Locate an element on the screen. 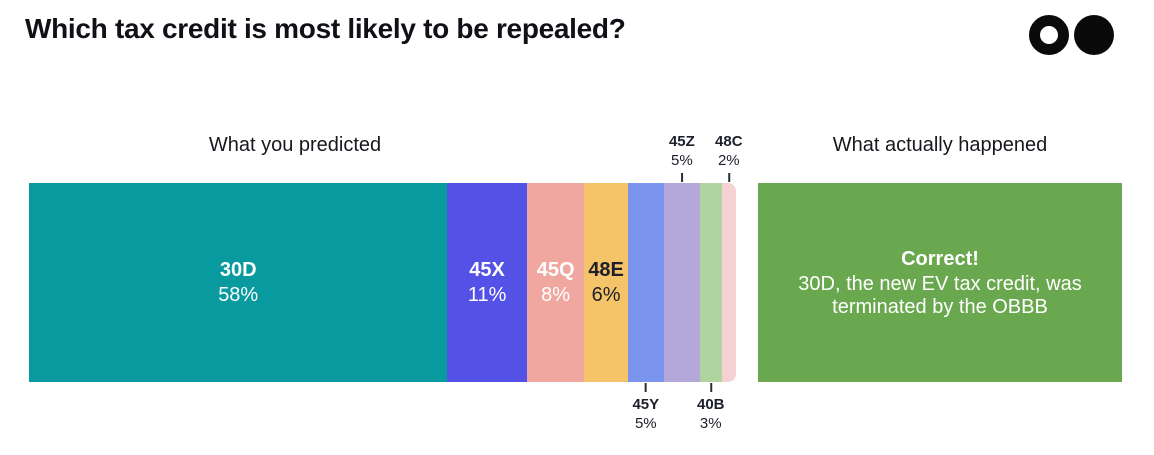 This screenshot has width=1154, height=455. logo is located at coordinates (1077, 35).